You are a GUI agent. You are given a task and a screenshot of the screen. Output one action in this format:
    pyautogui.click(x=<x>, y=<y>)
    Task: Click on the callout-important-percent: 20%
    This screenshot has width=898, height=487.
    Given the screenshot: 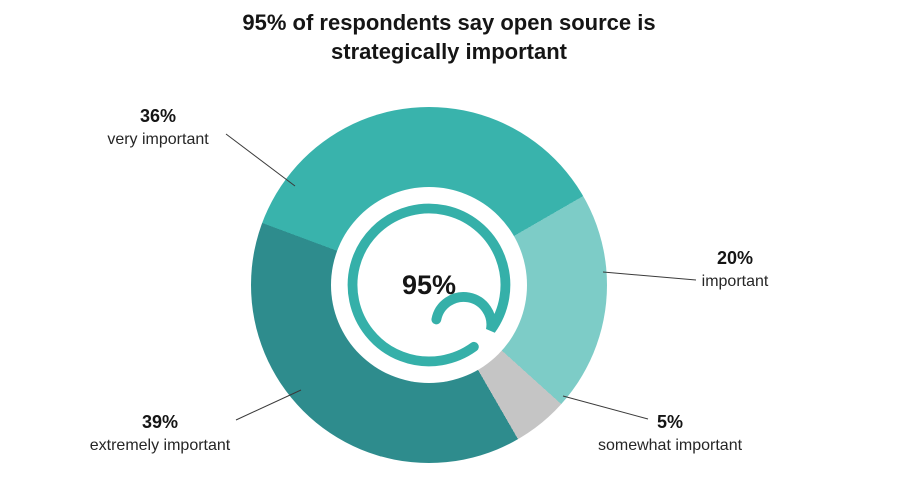 What is the action you would take?
    pyautogui.click(x=735, y=258)
    